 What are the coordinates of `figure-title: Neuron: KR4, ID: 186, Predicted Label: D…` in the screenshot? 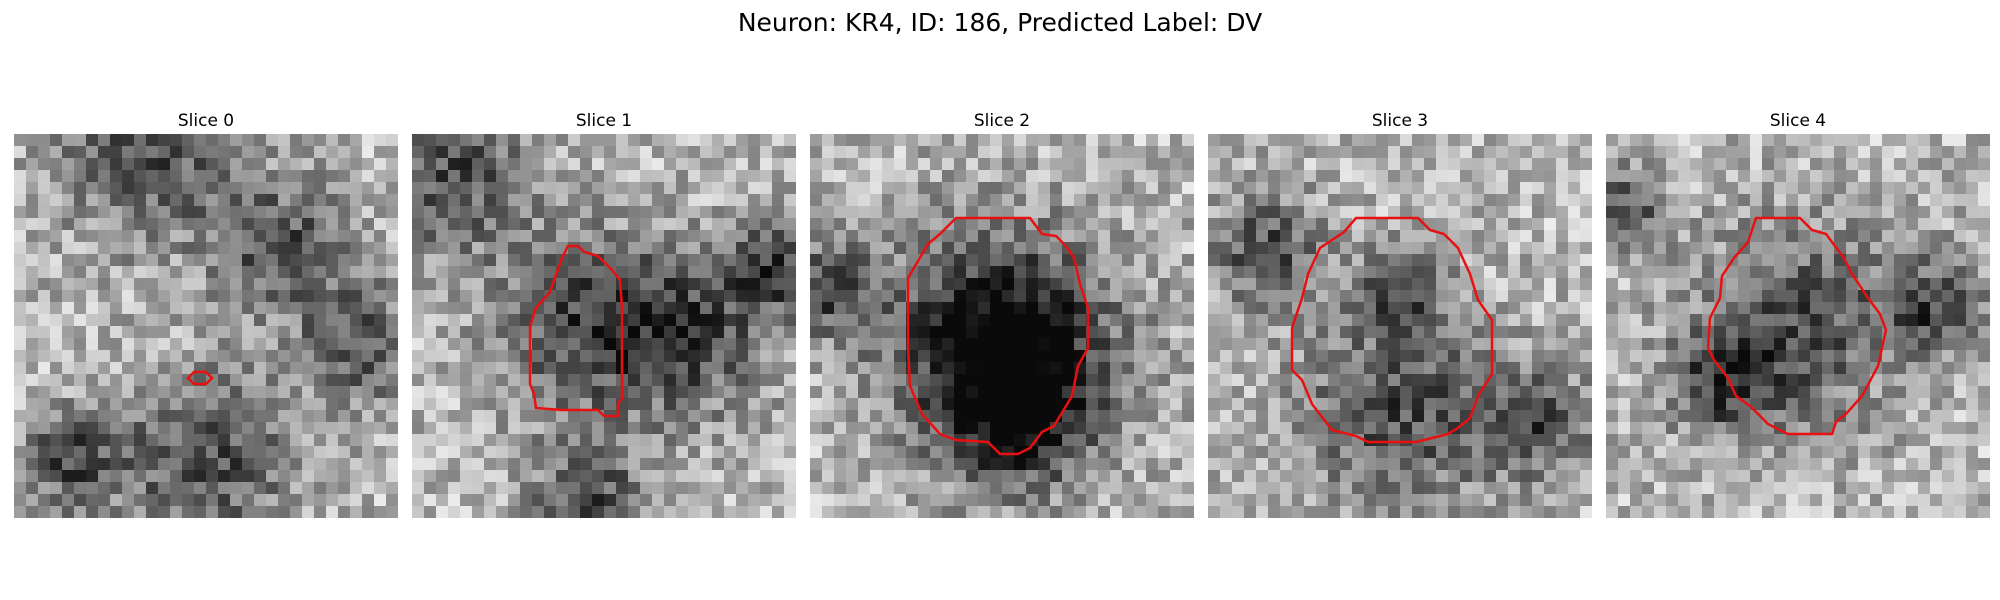 It's located at (1000, 22).